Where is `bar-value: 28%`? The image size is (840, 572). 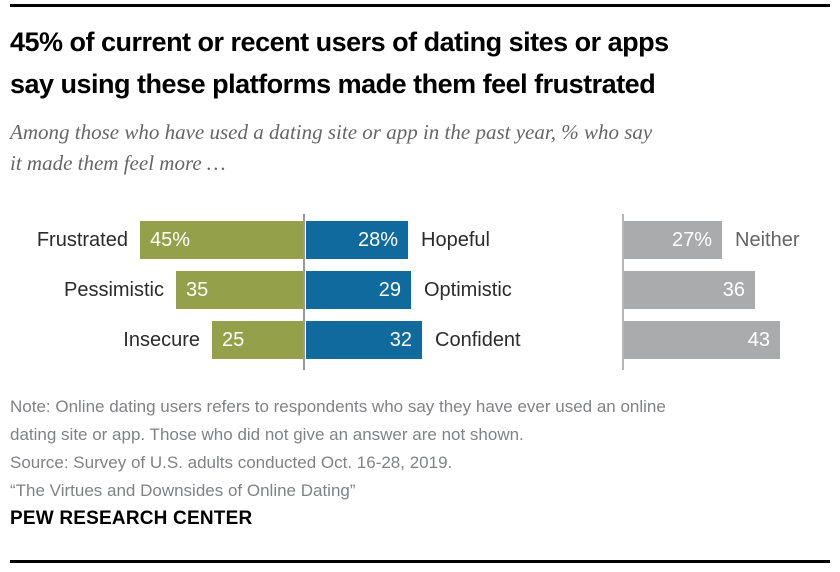
bar-value: 28% is located at coordinates (377, 239).